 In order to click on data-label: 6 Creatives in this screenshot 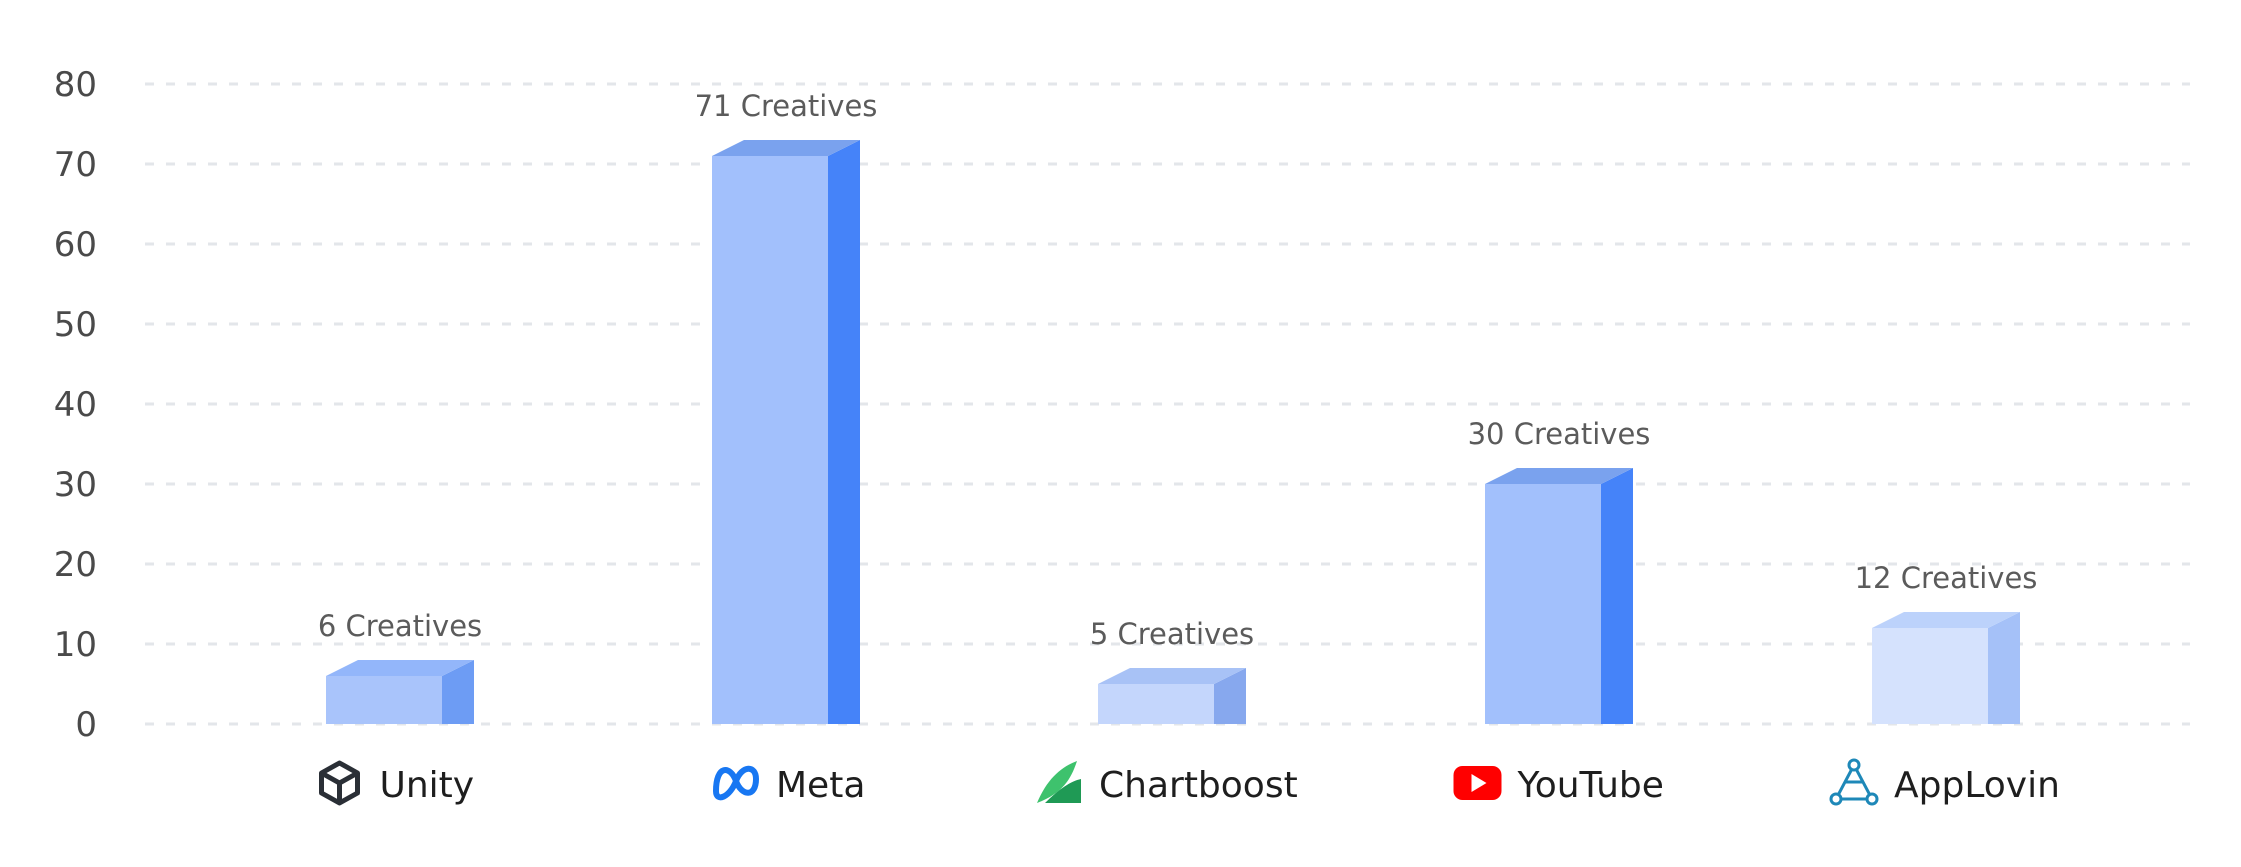, I will do `click(400, 626)`.